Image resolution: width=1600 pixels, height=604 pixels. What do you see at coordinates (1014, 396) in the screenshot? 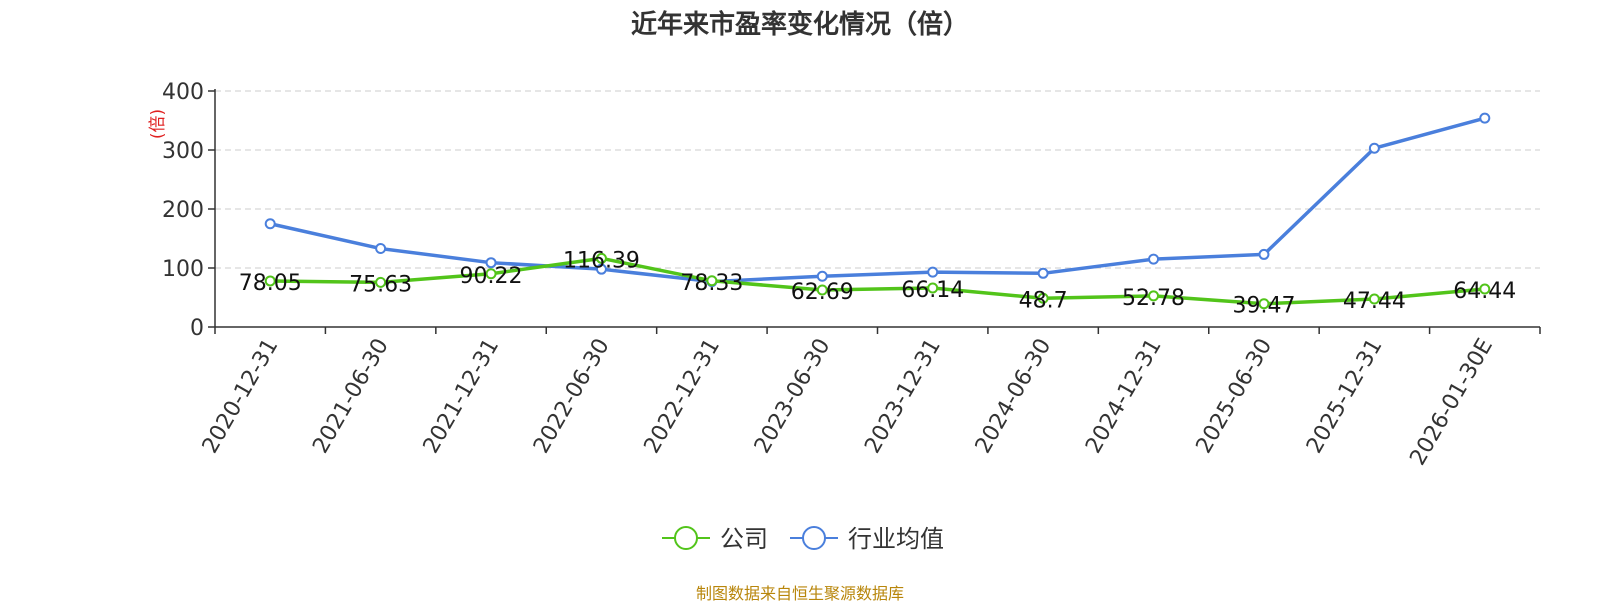
I see `x-tick-label: 2024-06-30` at bounding box center [1014, 396].